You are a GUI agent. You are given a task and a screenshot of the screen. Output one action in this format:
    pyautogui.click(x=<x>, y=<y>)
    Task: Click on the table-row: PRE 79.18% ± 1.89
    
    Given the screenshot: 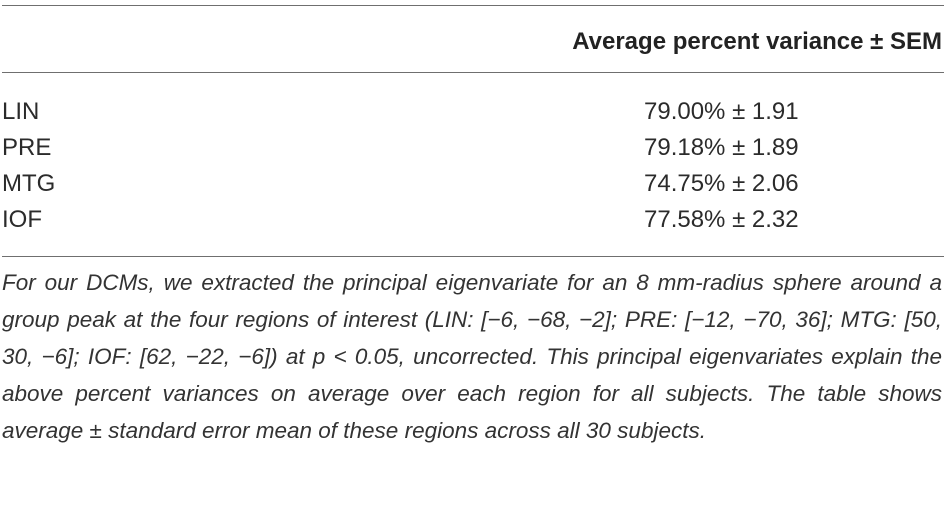 What is the action you would take?
    pyautogui.click(x=472, y=152)
    